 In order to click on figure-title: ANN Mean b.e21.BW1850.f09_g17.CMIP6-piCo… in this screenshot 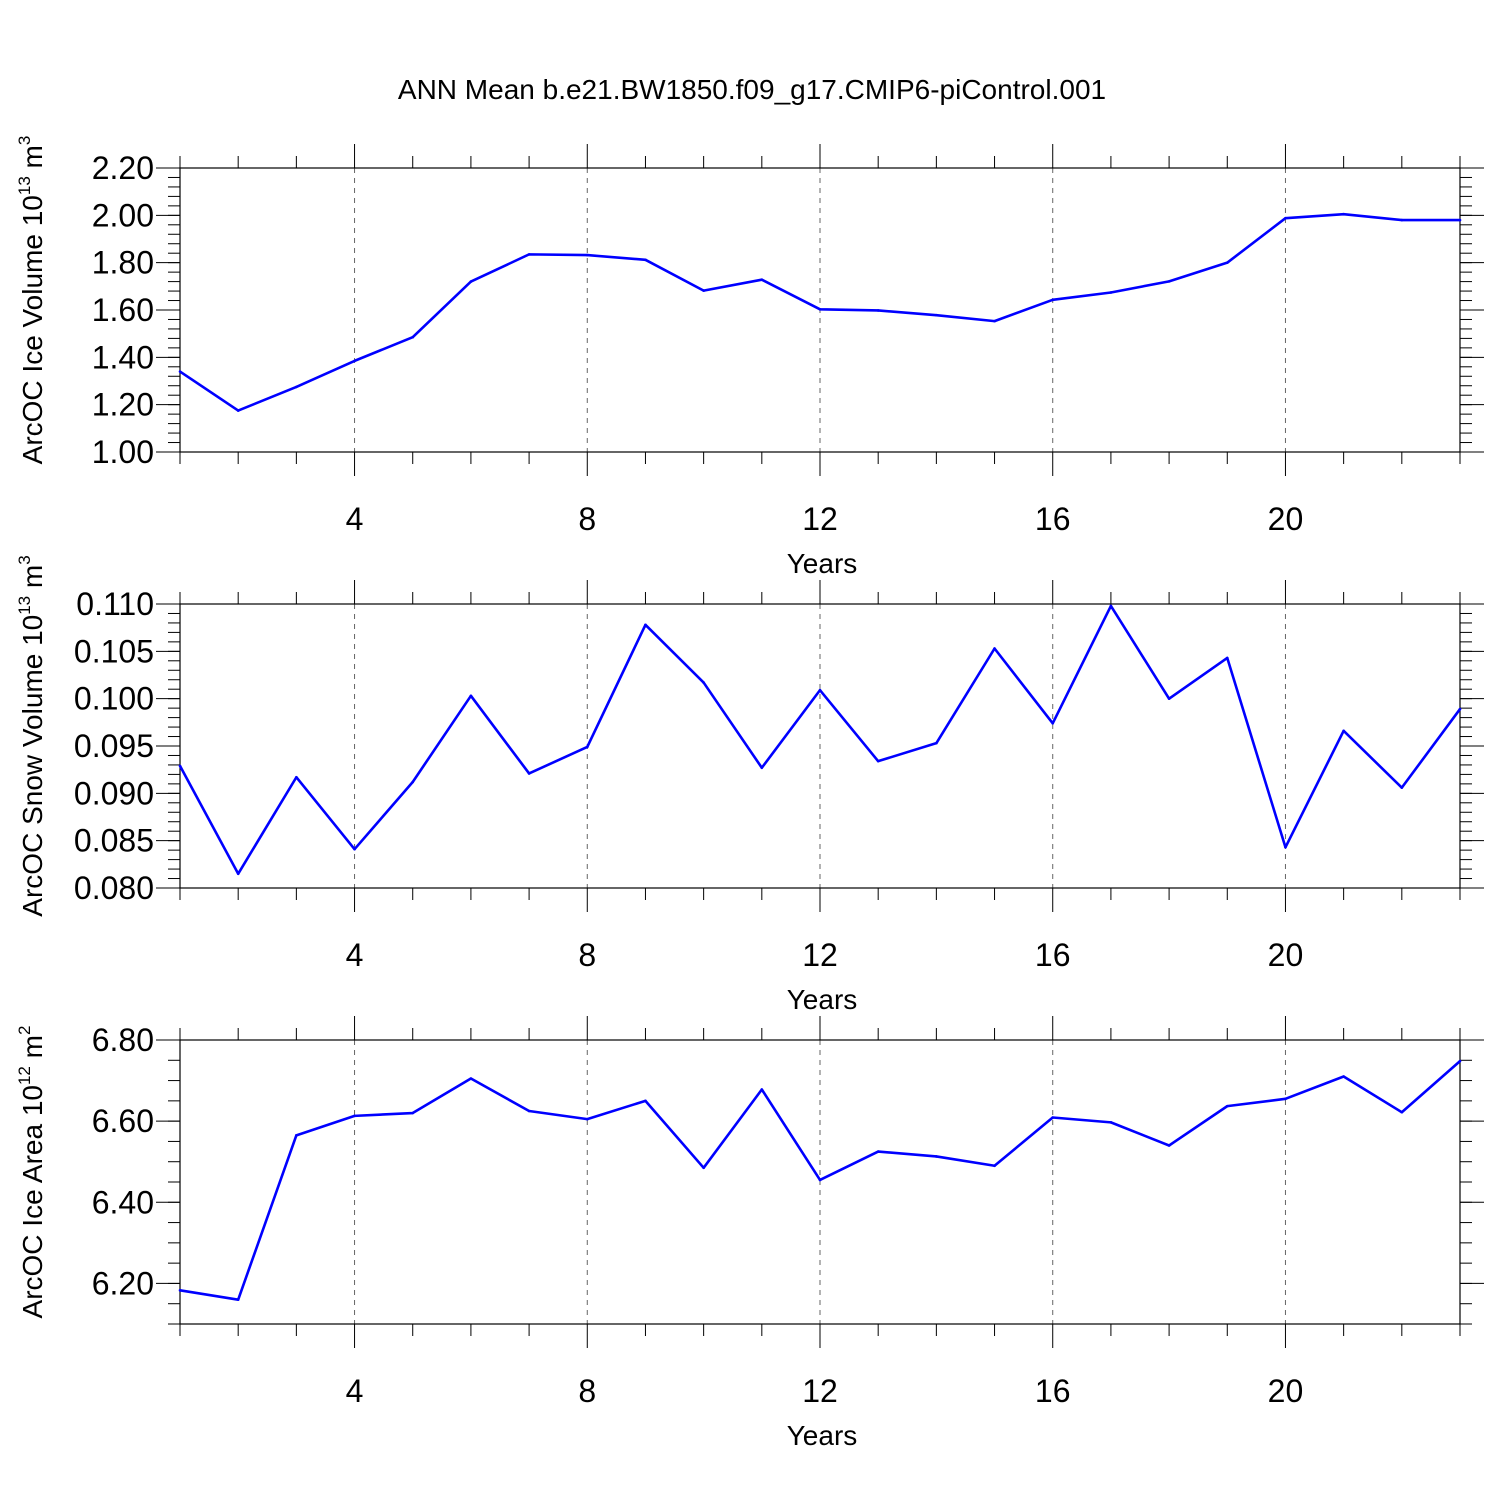, I will do `click(752, 89)`.